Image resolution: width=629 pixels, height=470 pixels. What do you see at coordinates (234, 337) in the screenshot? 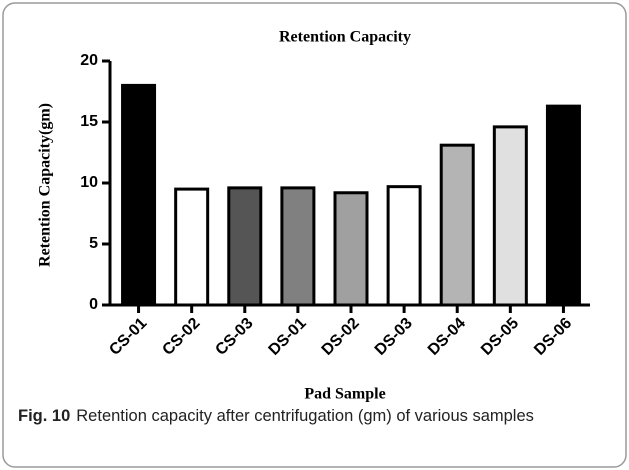
I see `x-tick-label: CS-03` at bounding box center [234, 337].